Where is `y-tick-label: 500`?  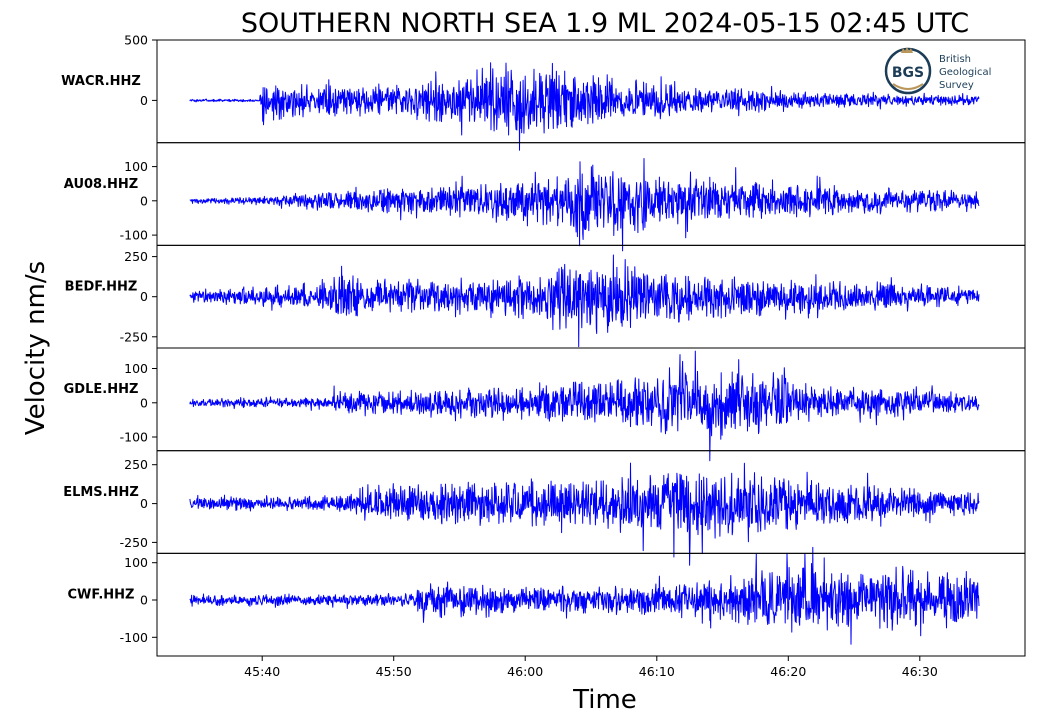
y-tick-label: 500 is located at coordinates (136, 40).